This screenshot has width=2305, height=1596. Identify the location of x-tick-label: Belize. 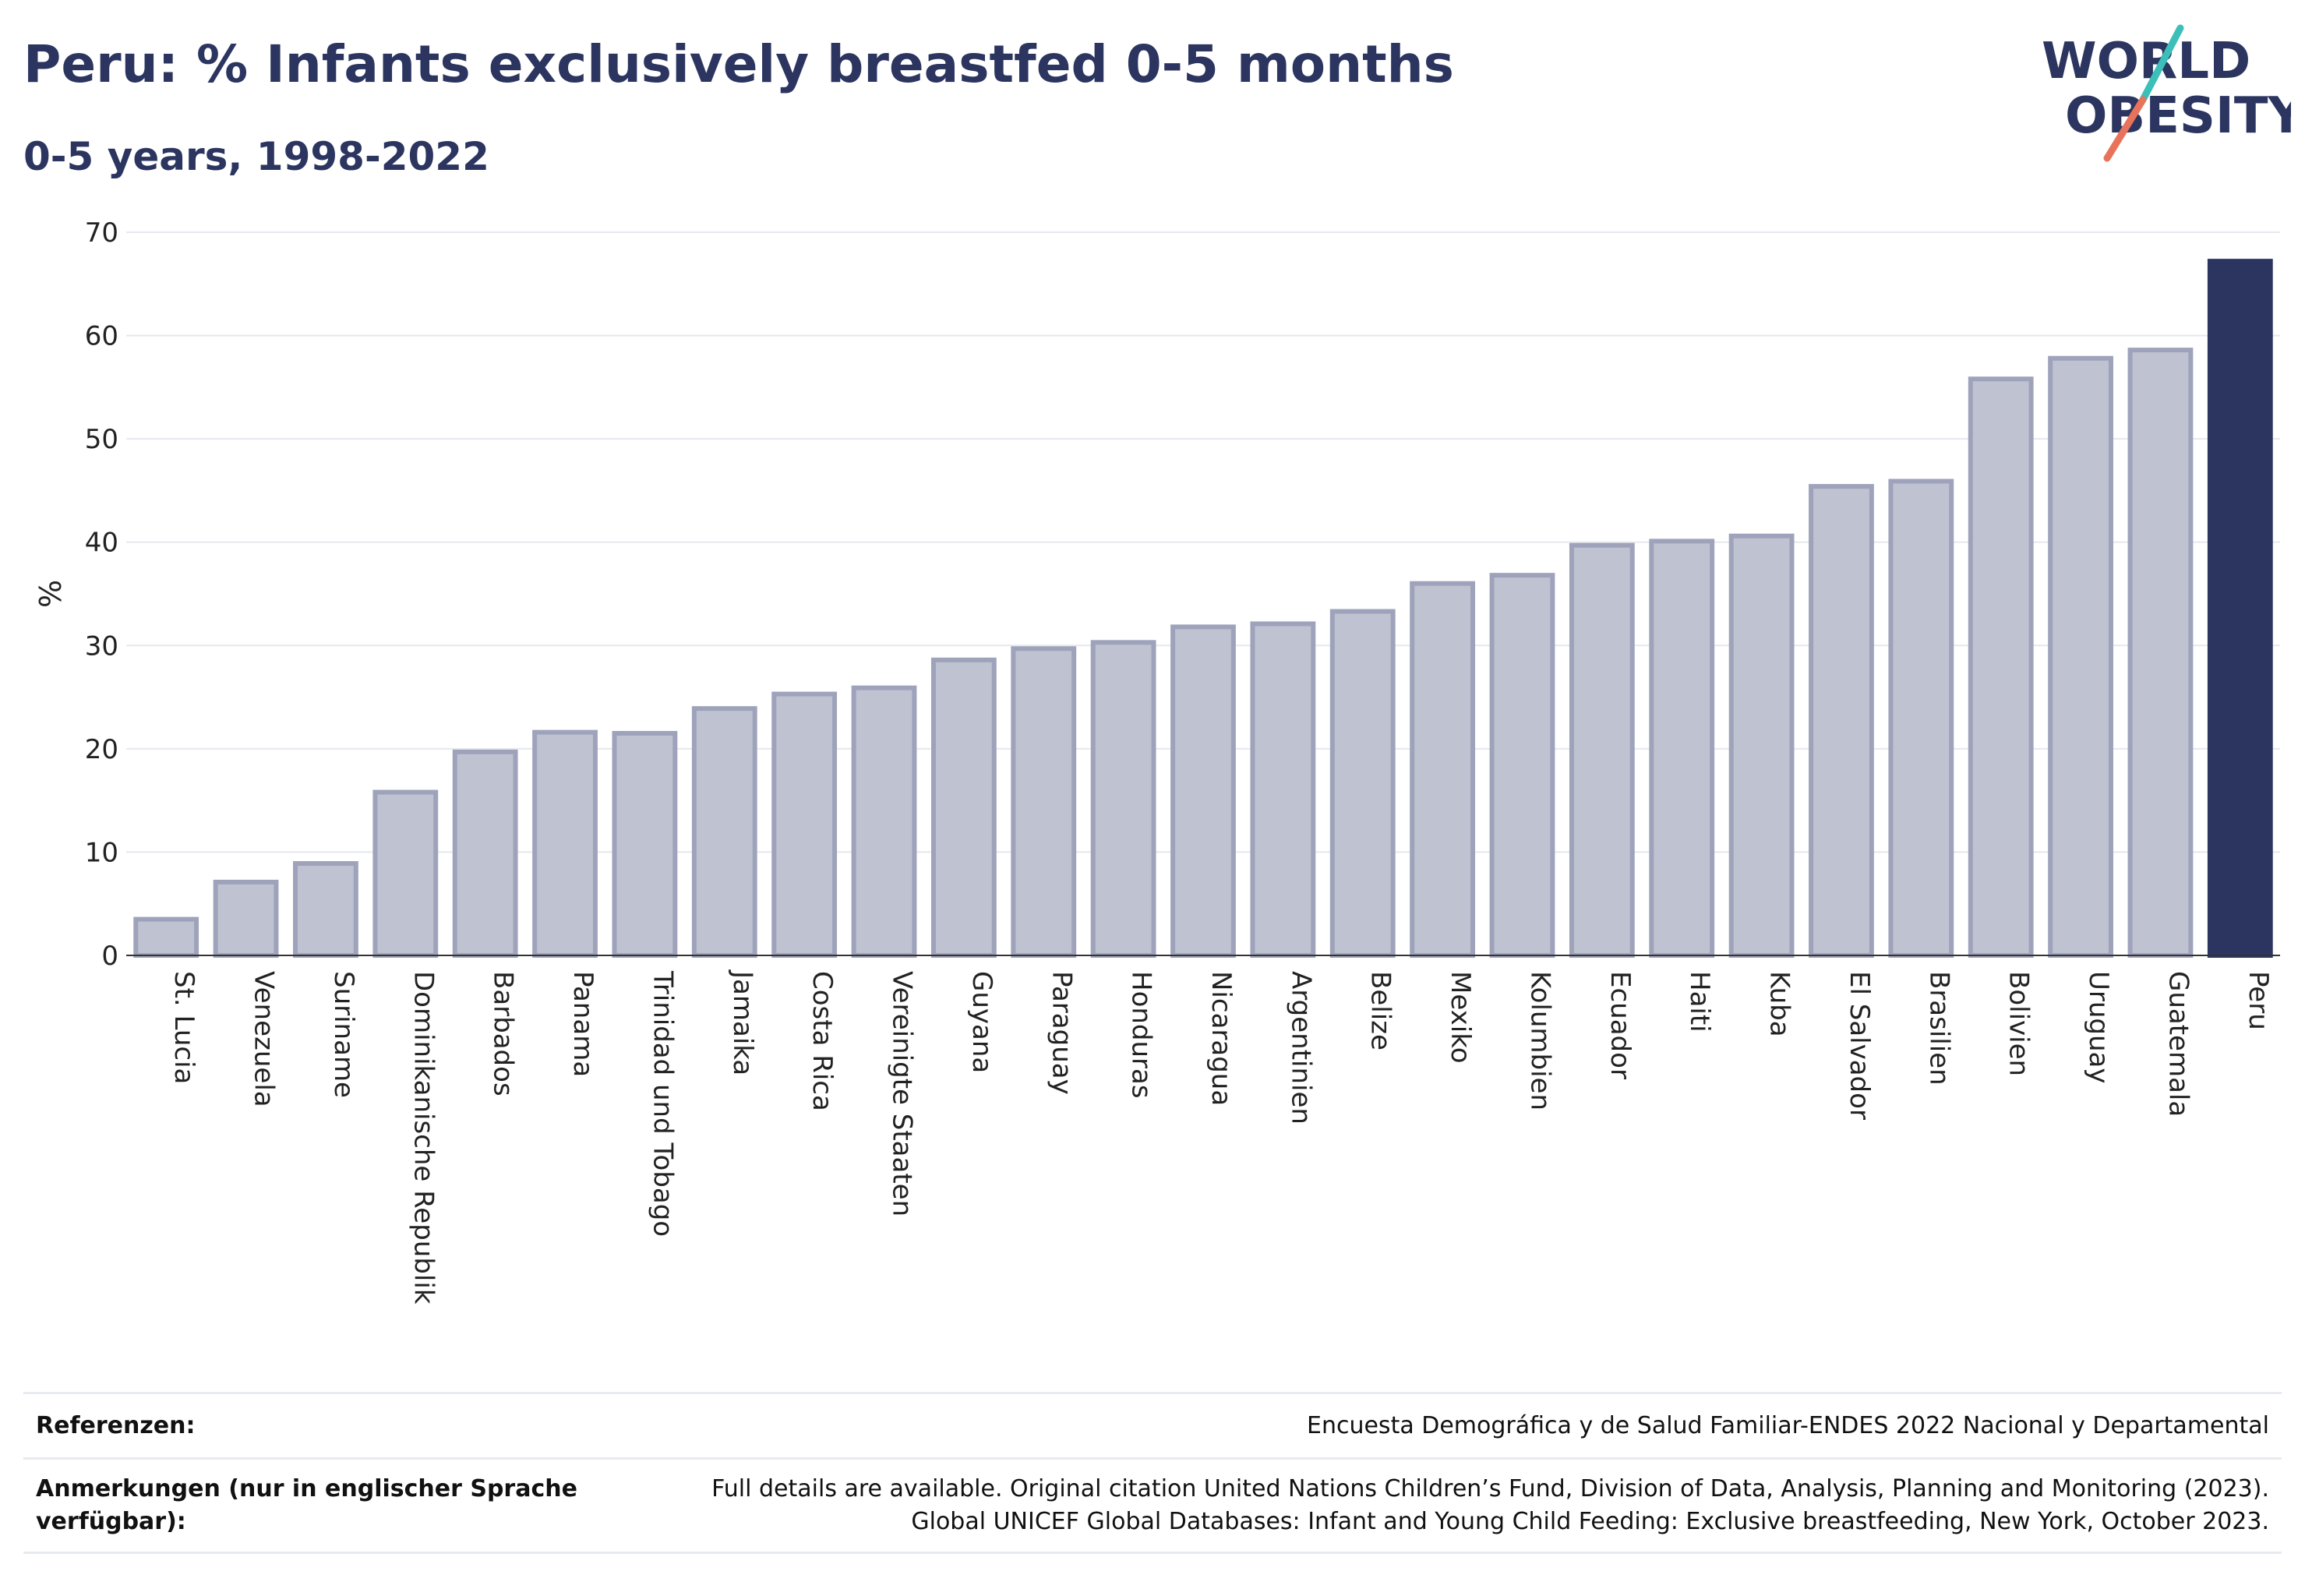
(1380, 1010).